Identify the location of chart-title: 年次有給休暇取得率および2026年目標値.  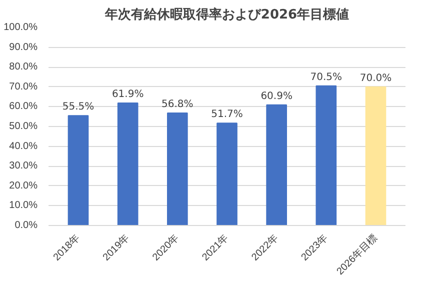
(227, 14).